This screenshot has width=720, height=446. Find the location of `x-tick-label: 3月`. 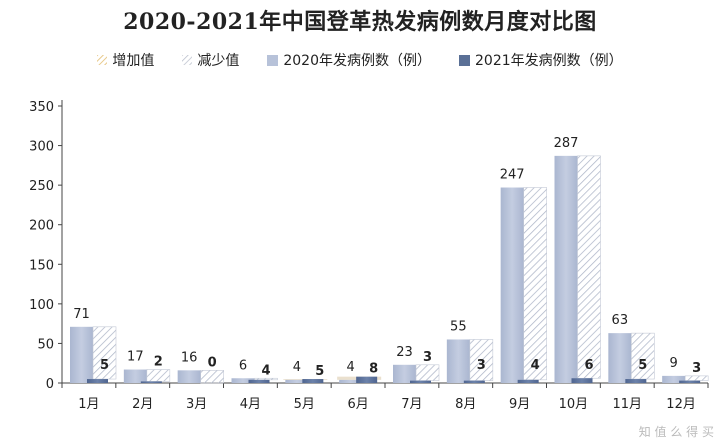

x-tick-label: 3月 is located at coordinates (196, 404).